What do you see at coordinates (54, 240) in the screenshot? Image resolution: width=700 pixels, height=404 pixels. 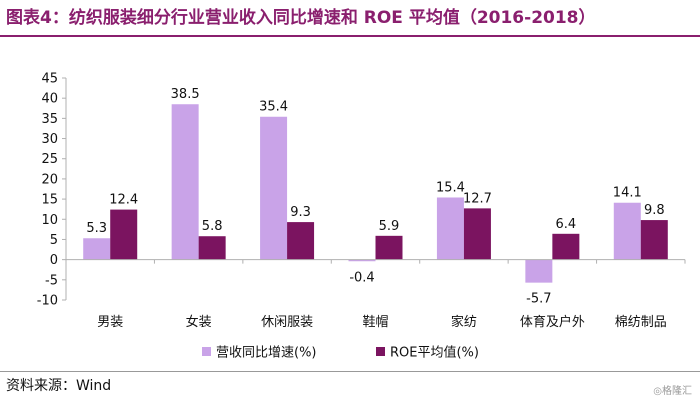 I see `y-tick-label: 5` at bounding box center [54, 240].